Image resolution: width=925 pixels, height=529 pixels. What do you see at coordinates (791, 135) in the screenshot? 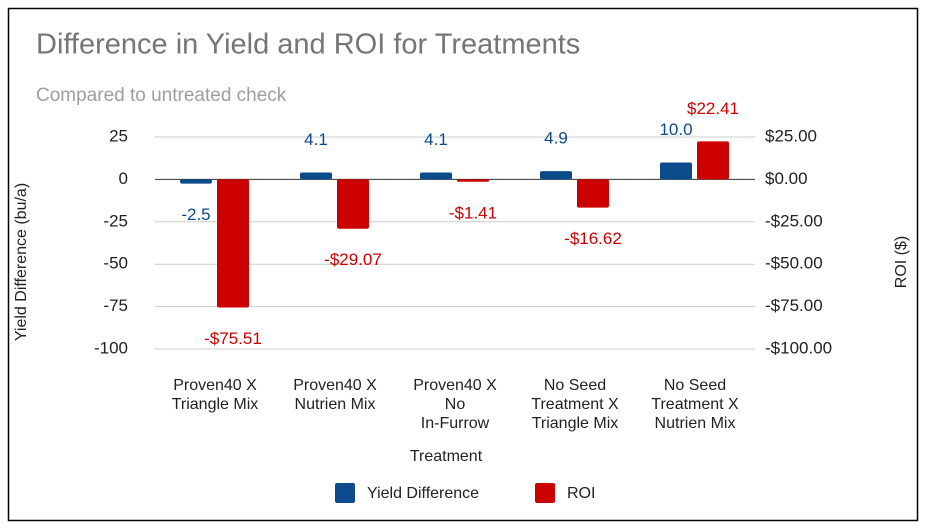
I see `y2-tick-label: $25.00` at bounding box center [791, 135].